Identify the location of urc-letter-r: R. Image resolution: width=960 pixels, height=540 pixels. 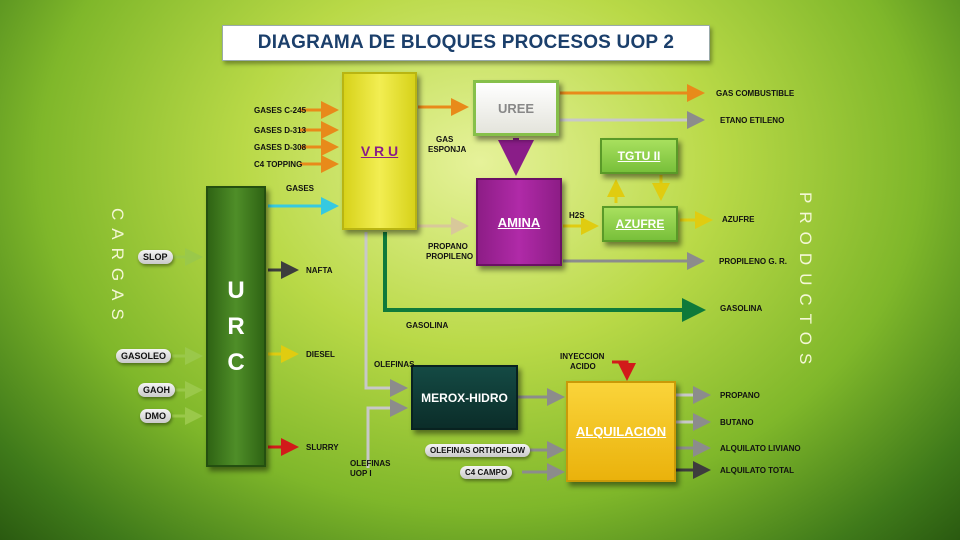
(236, 326).